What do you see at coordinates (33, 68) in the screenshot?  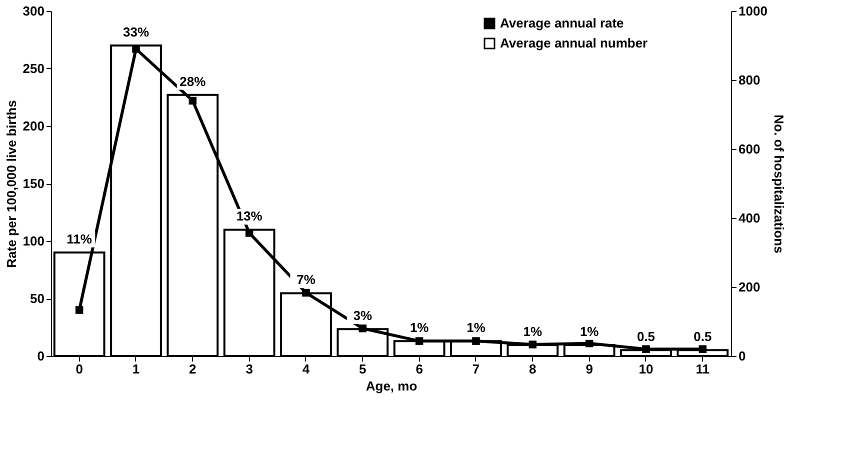 I see `y-tick-label: 250` at bounding box center [33, 68].